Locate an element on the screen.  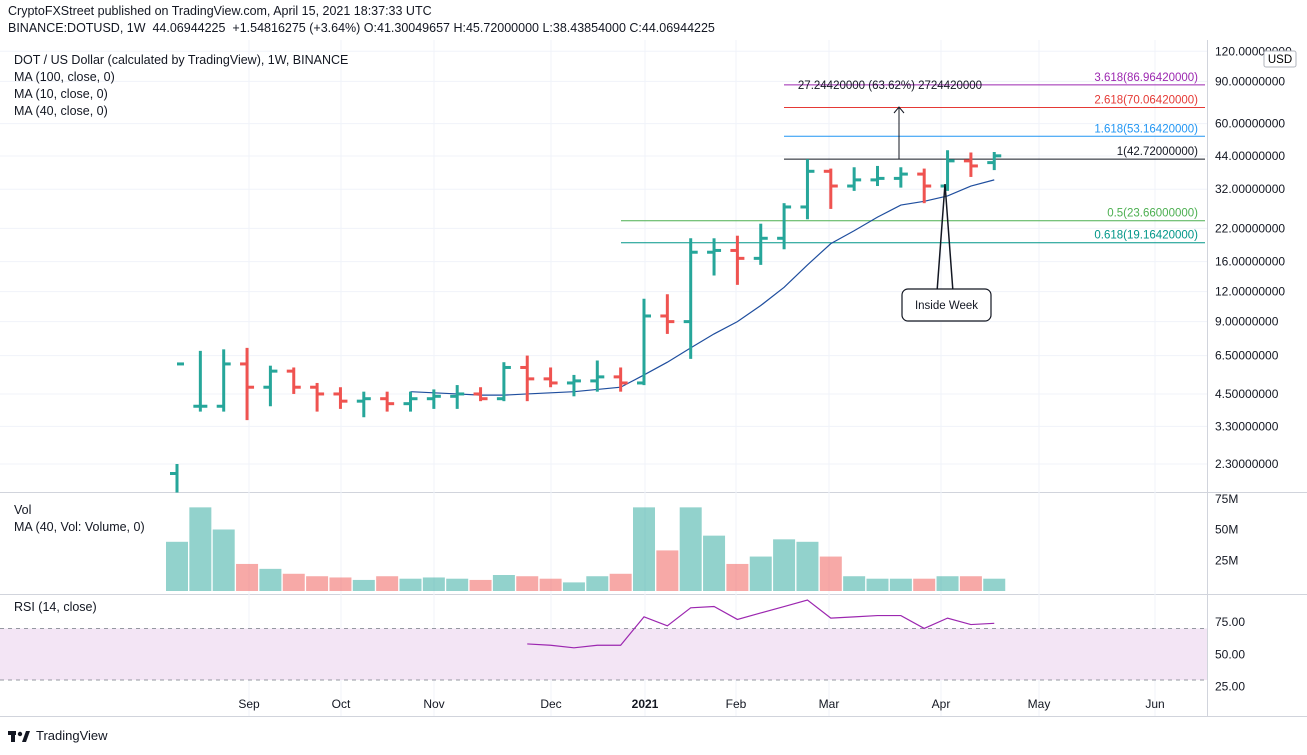
symbol-text: BINANCE:DOTUSD, 1W is located at coordinates (77, 28).